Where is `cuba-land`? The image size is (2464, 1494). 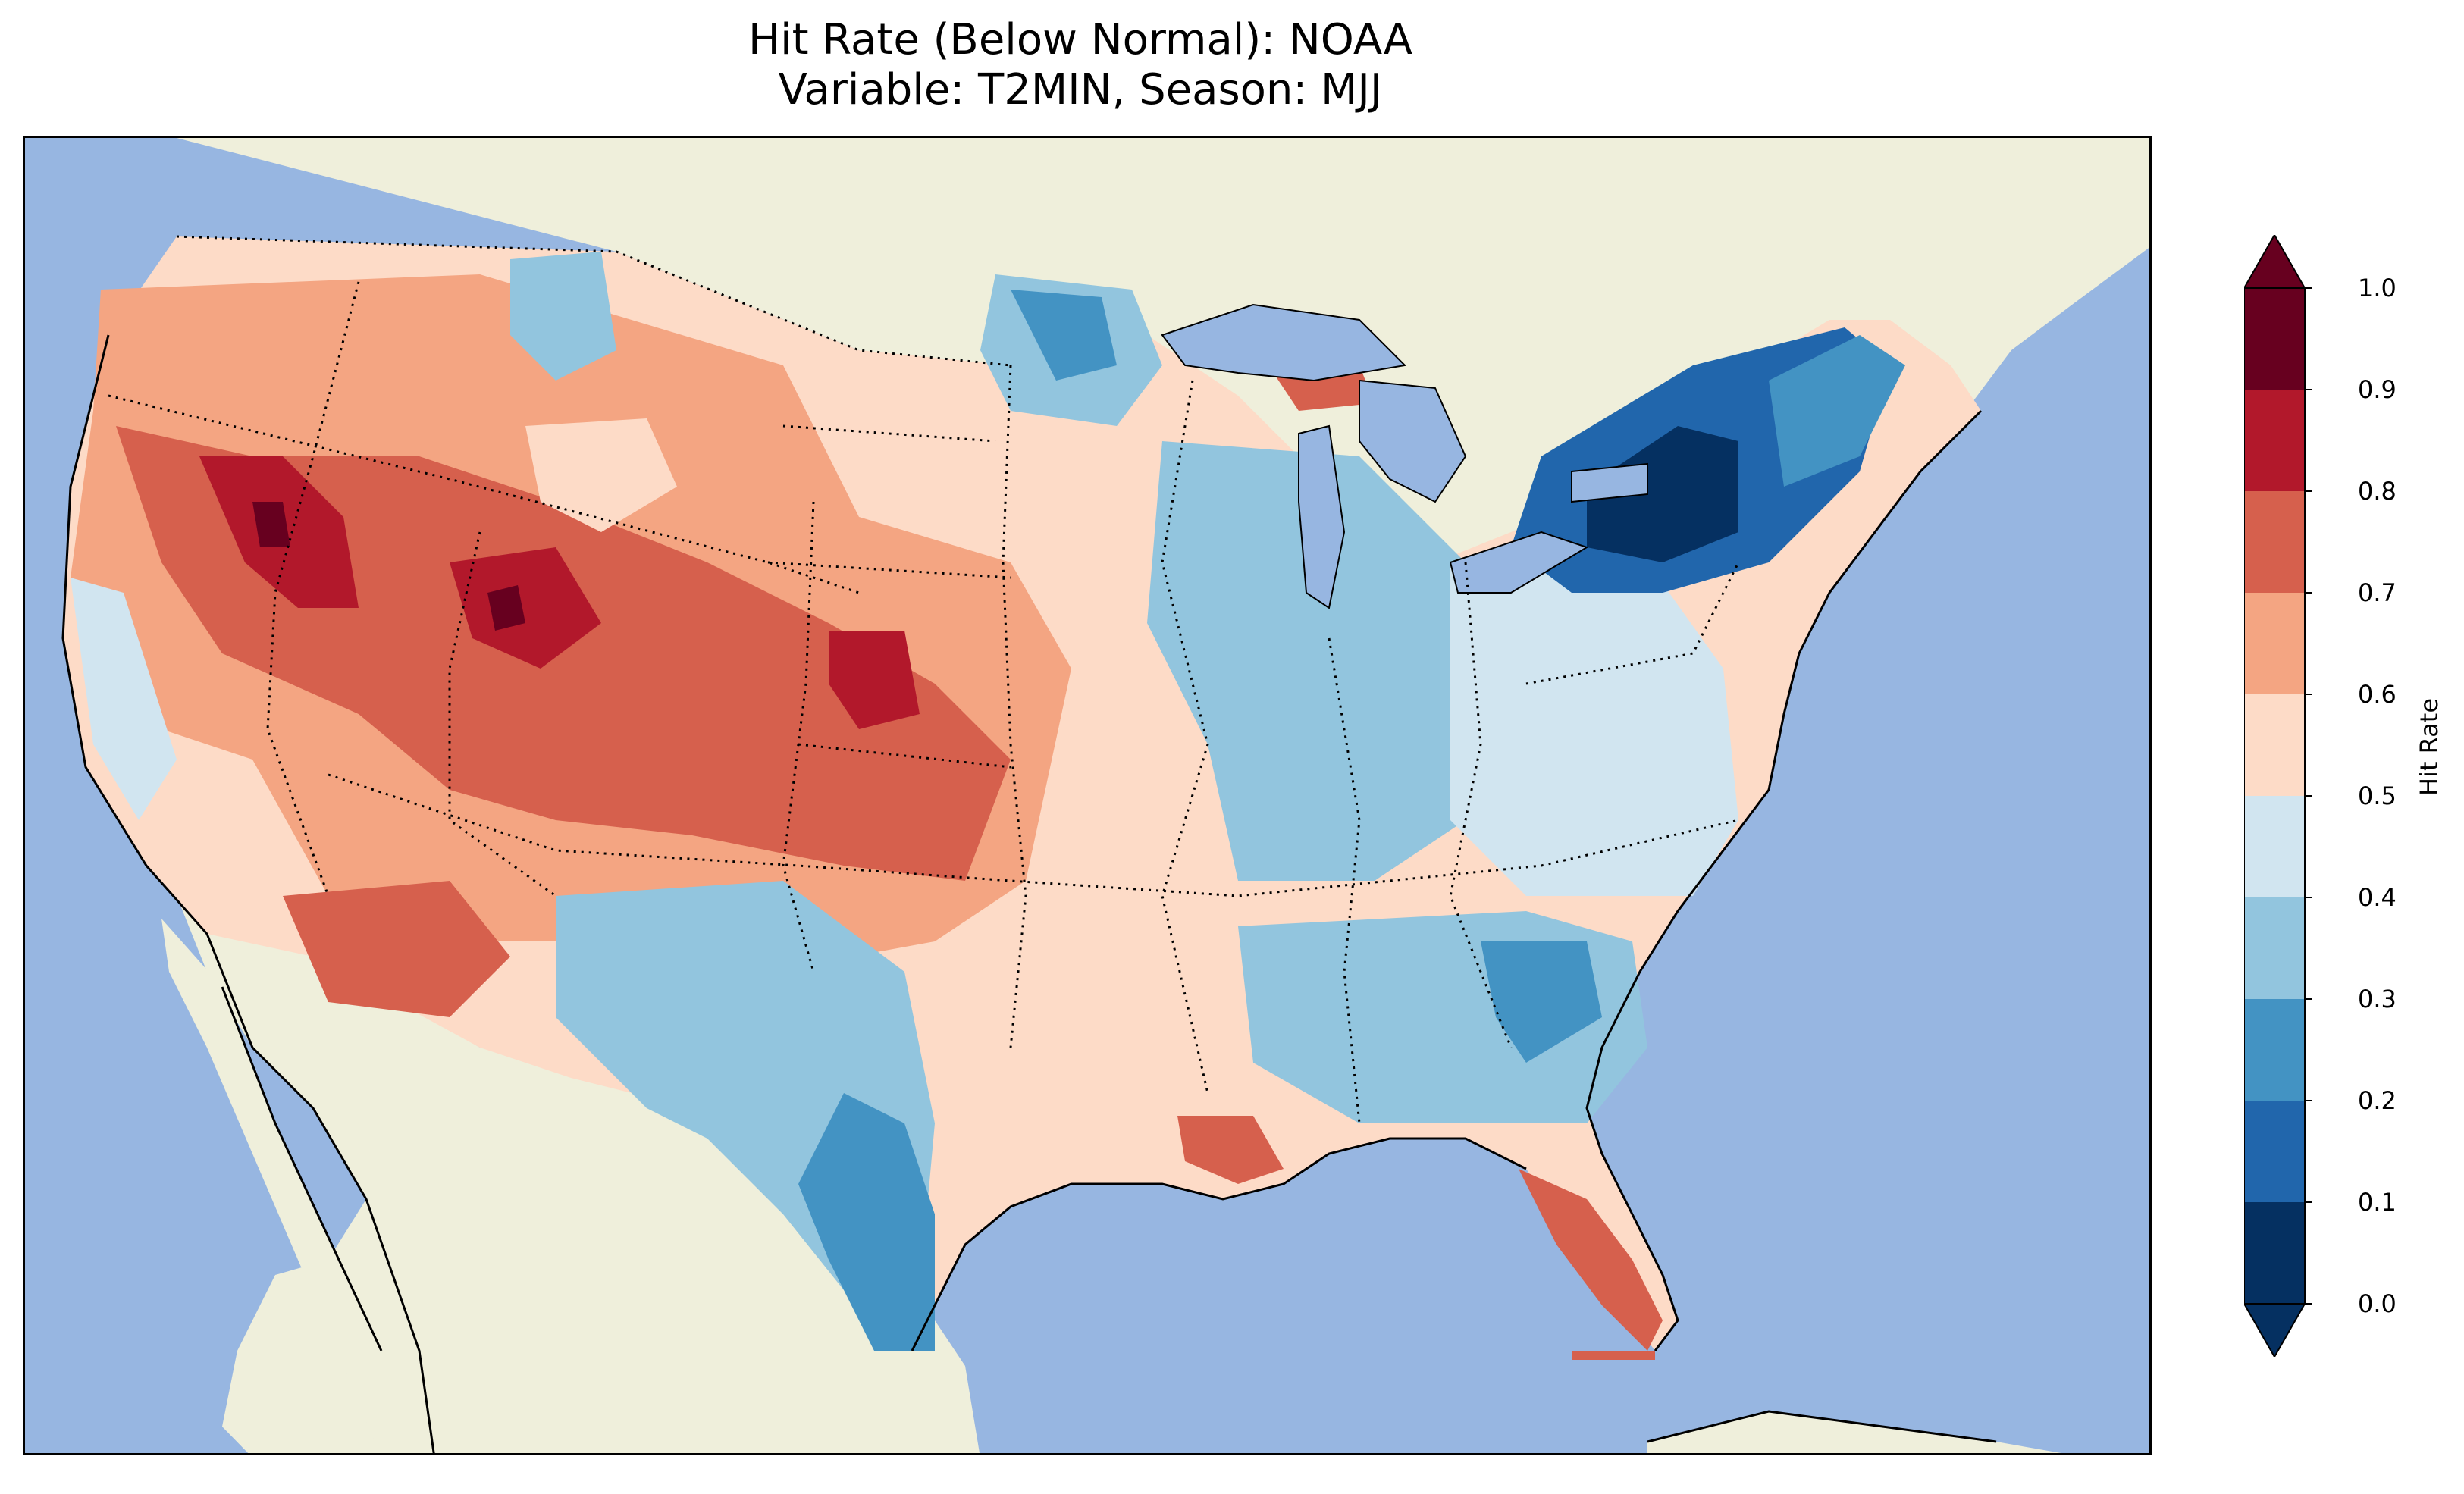
cuba-land is located at coordinates (1854, 1432).